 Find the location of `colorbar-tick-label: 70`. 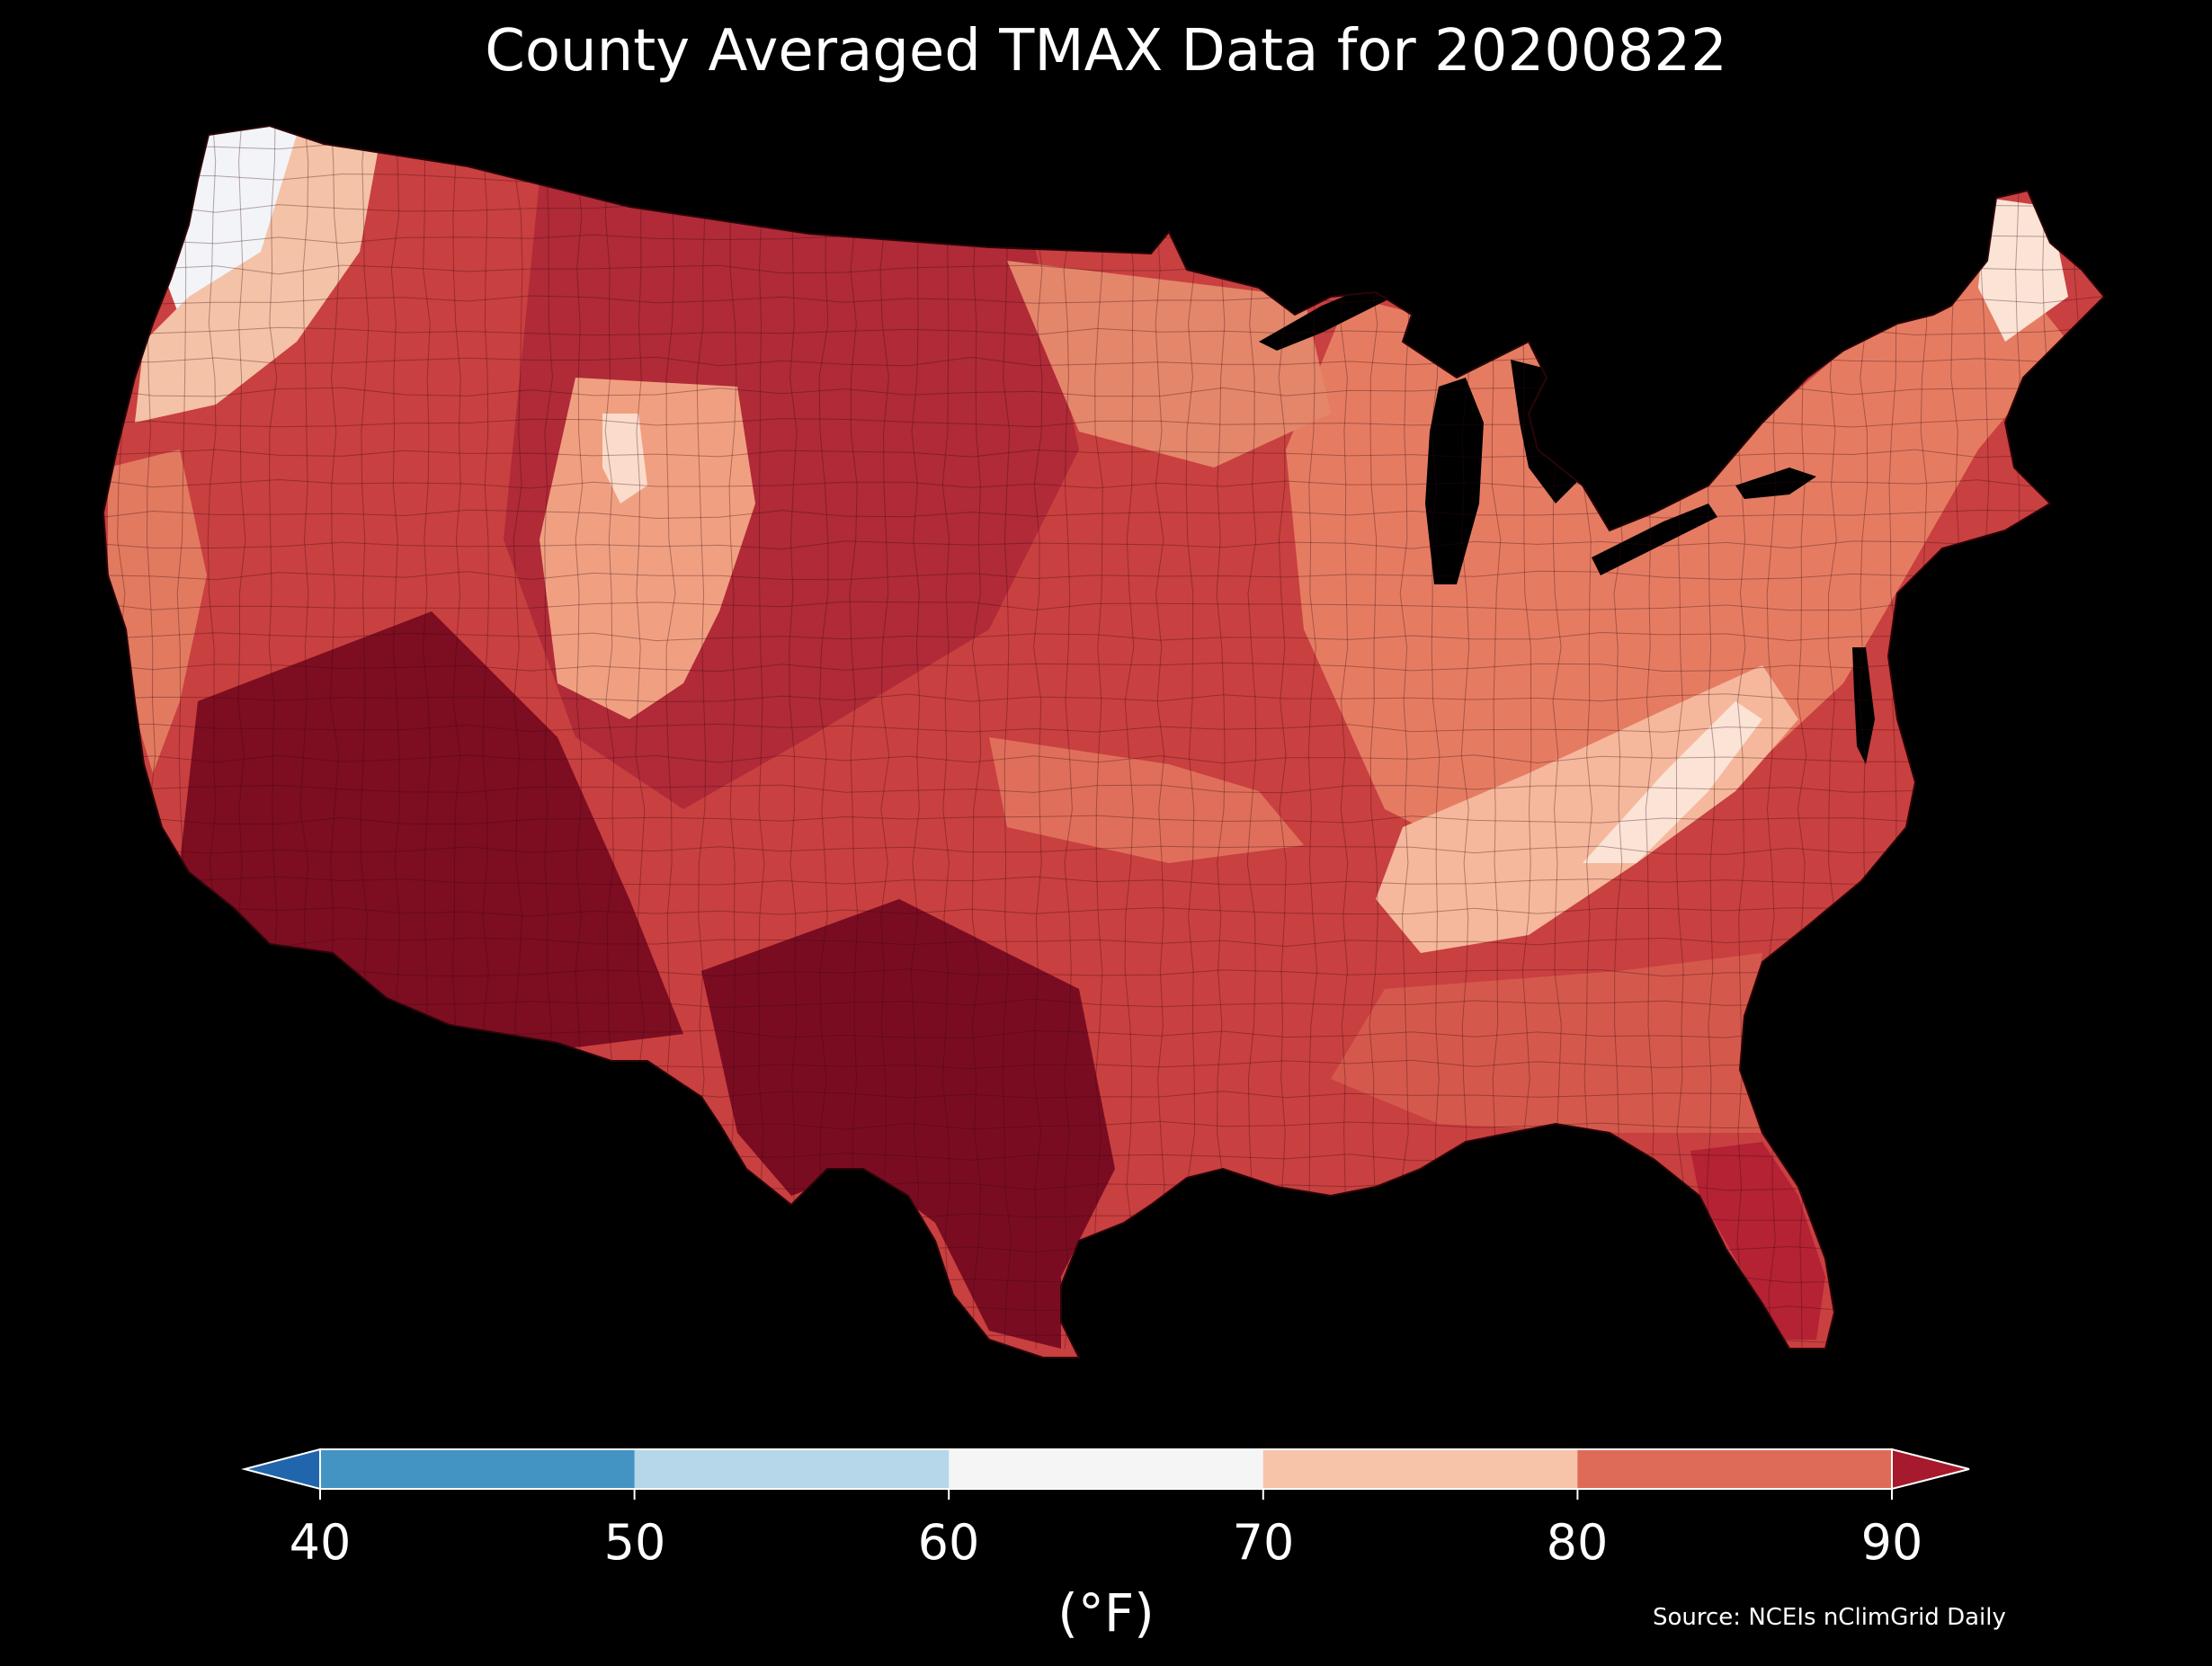

colorbar-tick-label: 70 is located at coordinates (1263, 1542).